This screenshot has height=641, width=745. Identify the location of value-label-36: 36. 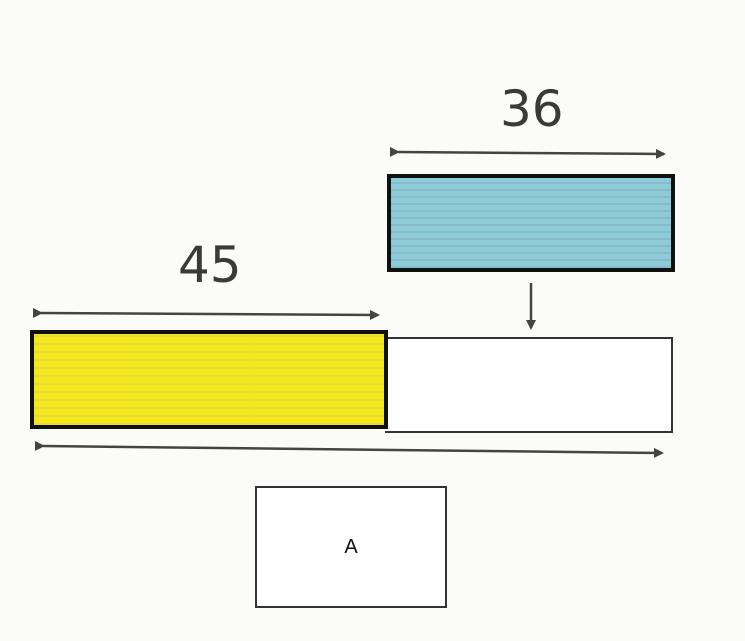
(532, 109).